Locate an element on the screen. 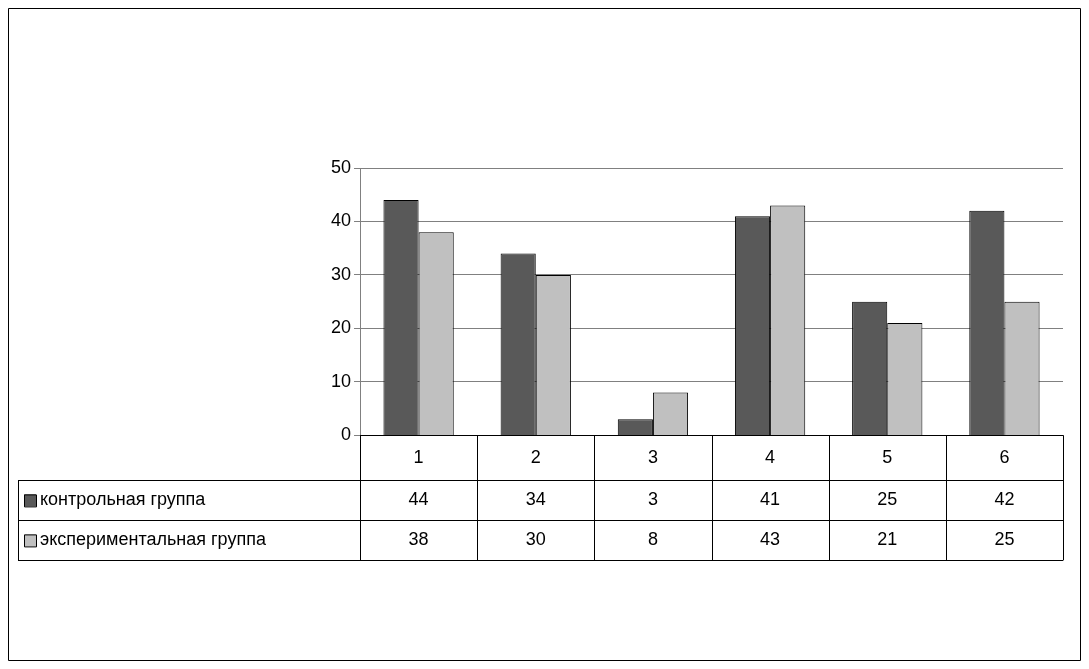 Image resolution: width=1089 pixels, height=669 pixels. data-label: 43 is located at coordinates (770, 539).